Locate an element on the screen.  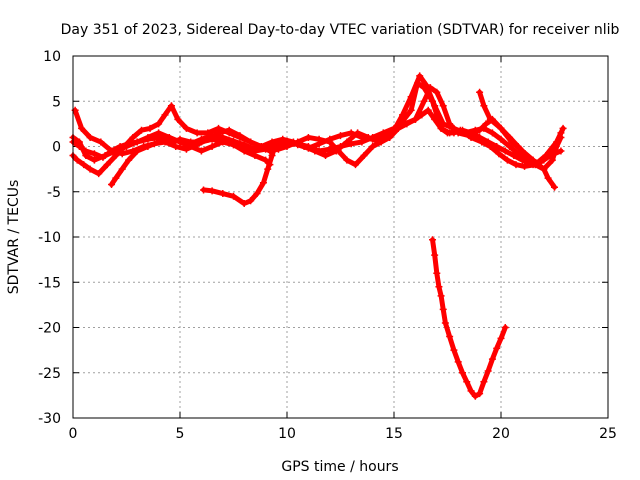
y-tick-label: 10 is located at coordinates (52, 57).